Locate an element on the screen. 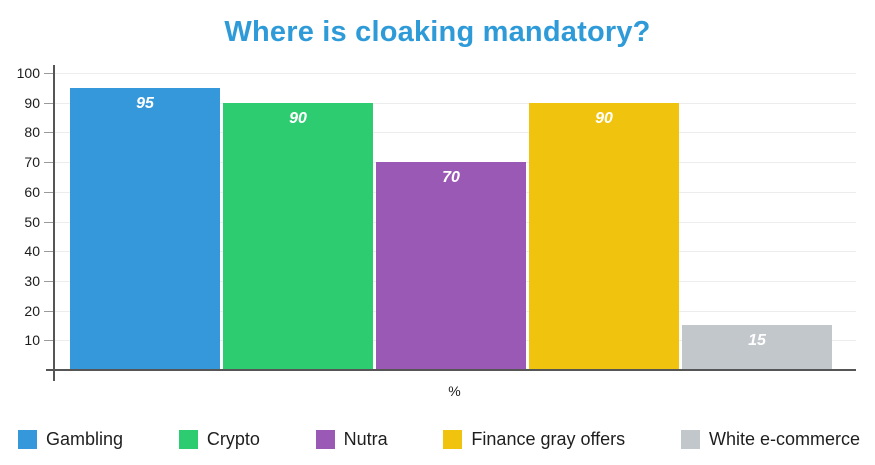 The height and width of the screenshot is (465, 875). legend-item-white-e-commerce: White e-commerce is located at coordinates (770, 439).